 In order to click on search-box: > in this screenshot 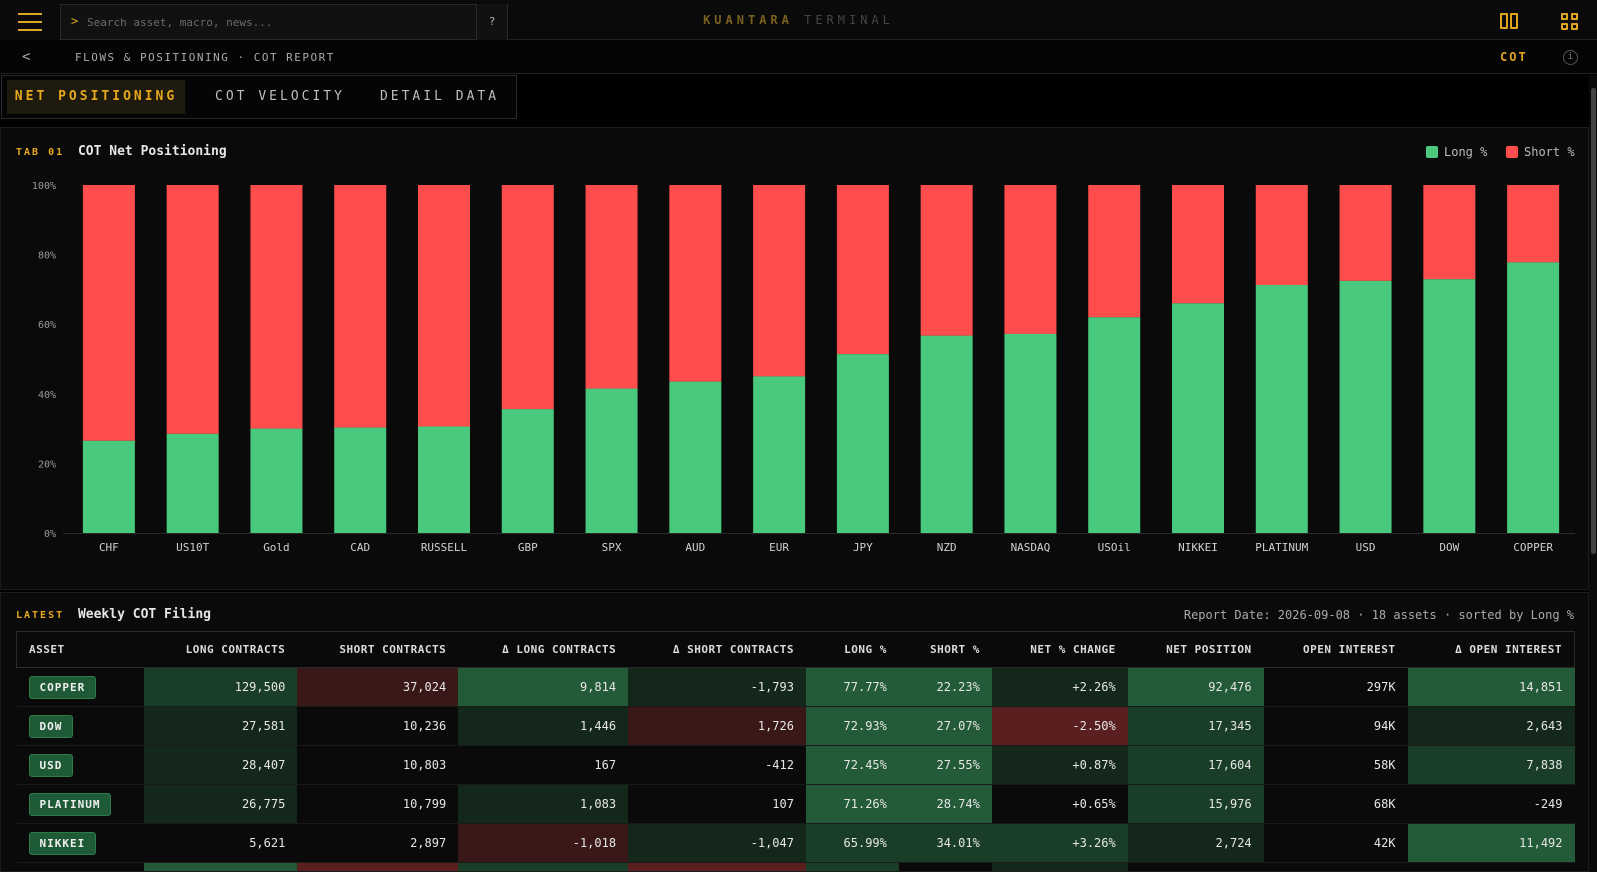, I will do `click(284, 22)`.